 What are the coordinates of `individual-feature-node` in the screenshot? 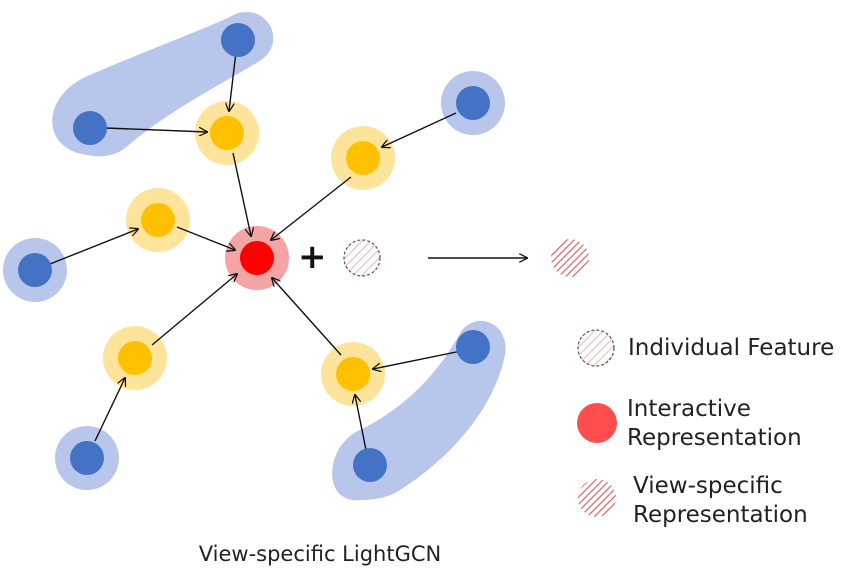 It's located at (362, 258).